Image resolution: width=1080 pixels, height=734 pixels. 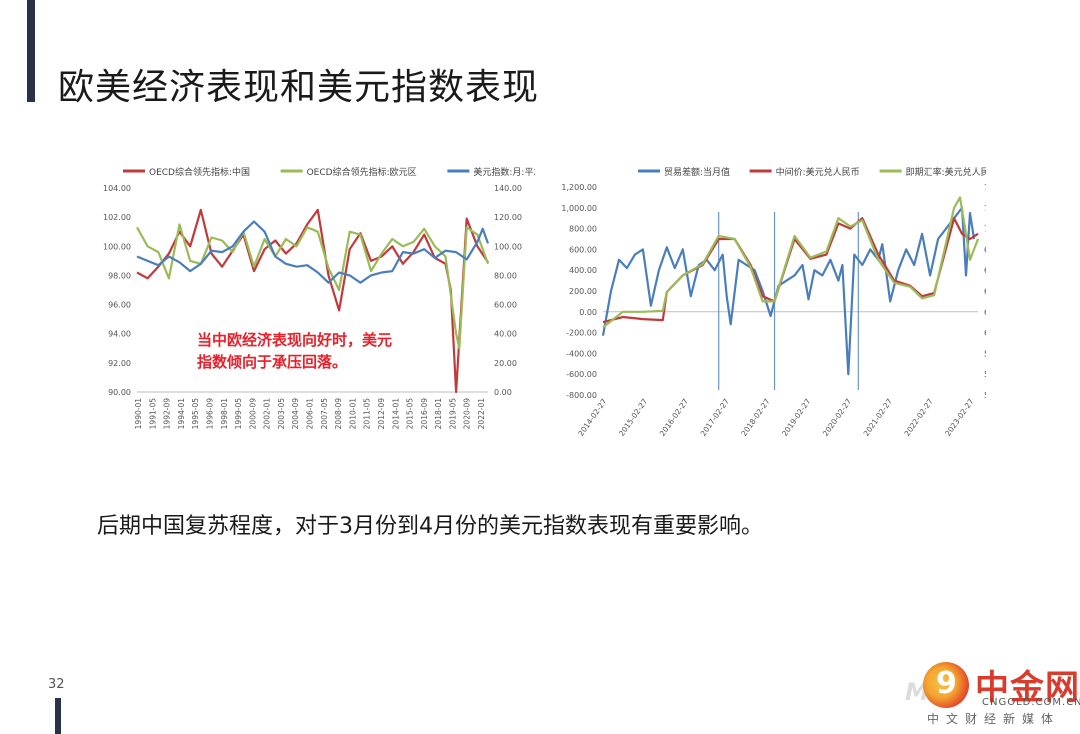 What do you see at coordinates (209, 414) in the screenshot?
I see `x-tick-label: 1996-09` at bounding box center [209, 414].